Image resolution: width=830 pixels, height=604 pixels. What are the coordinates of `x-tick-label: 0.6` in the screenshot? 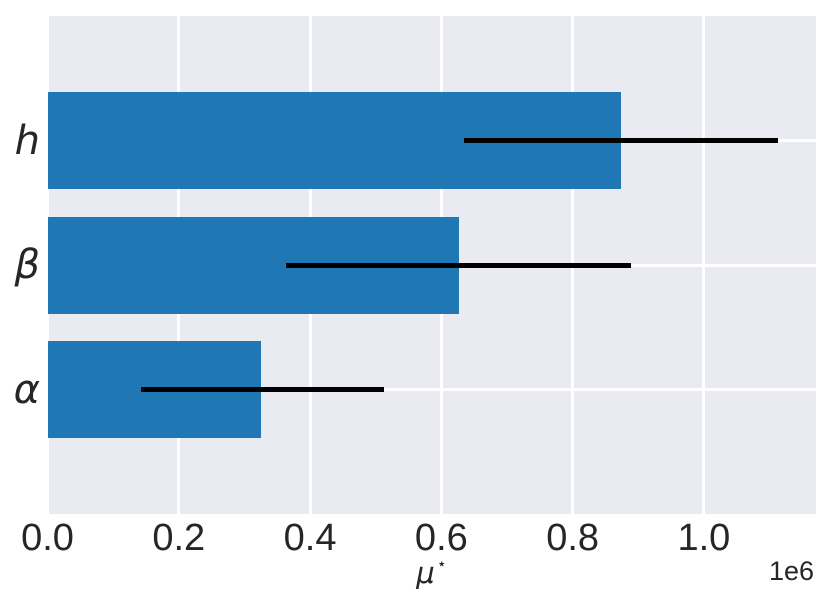 It's located at (441, 538).